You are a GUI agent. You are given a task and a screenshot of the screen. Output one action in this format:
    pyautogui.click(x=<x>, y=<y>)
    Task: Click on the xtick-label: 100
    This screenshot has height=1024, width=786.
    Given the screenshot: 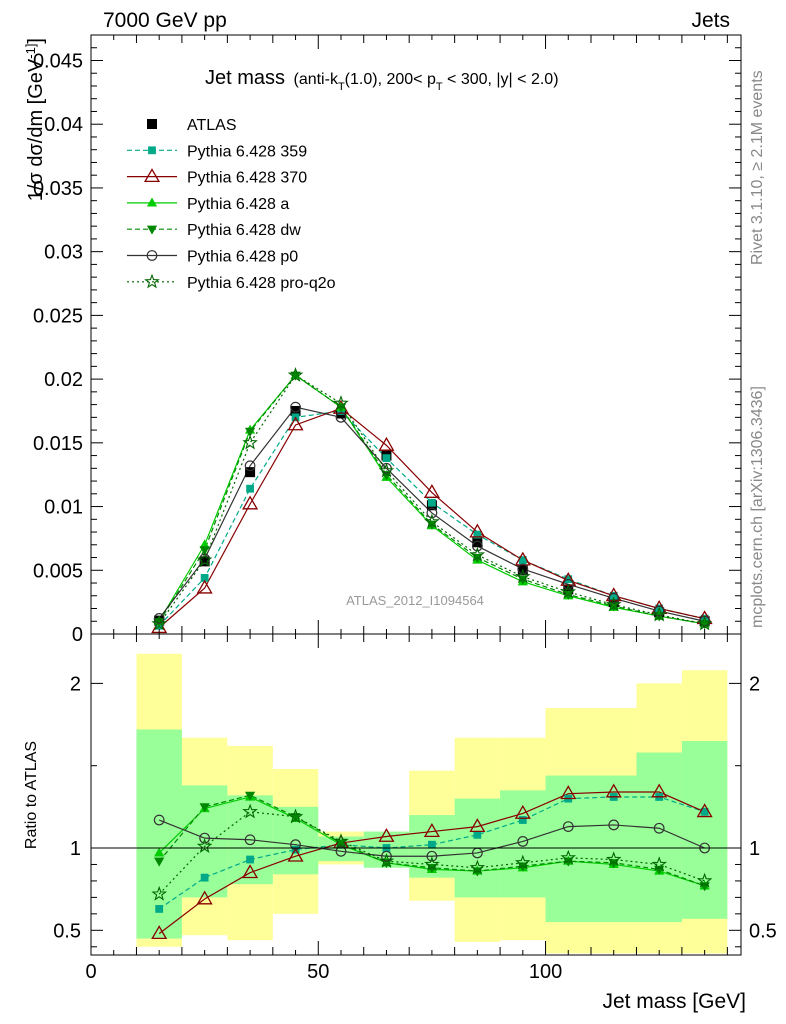 What is the action you would take?
    pyautogui.click(x=545, y=972)
    